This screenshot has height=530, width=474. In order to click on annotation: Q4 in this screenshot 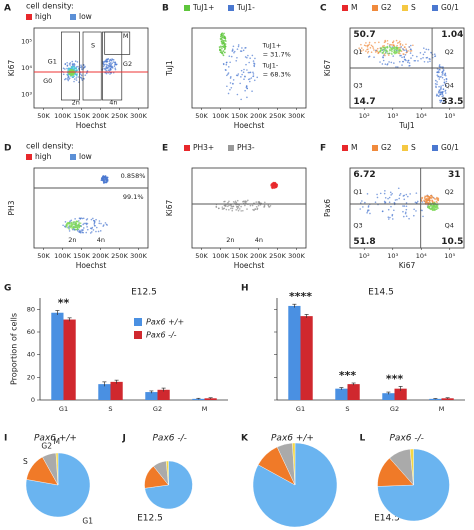, I will do `click(449, 226)`.